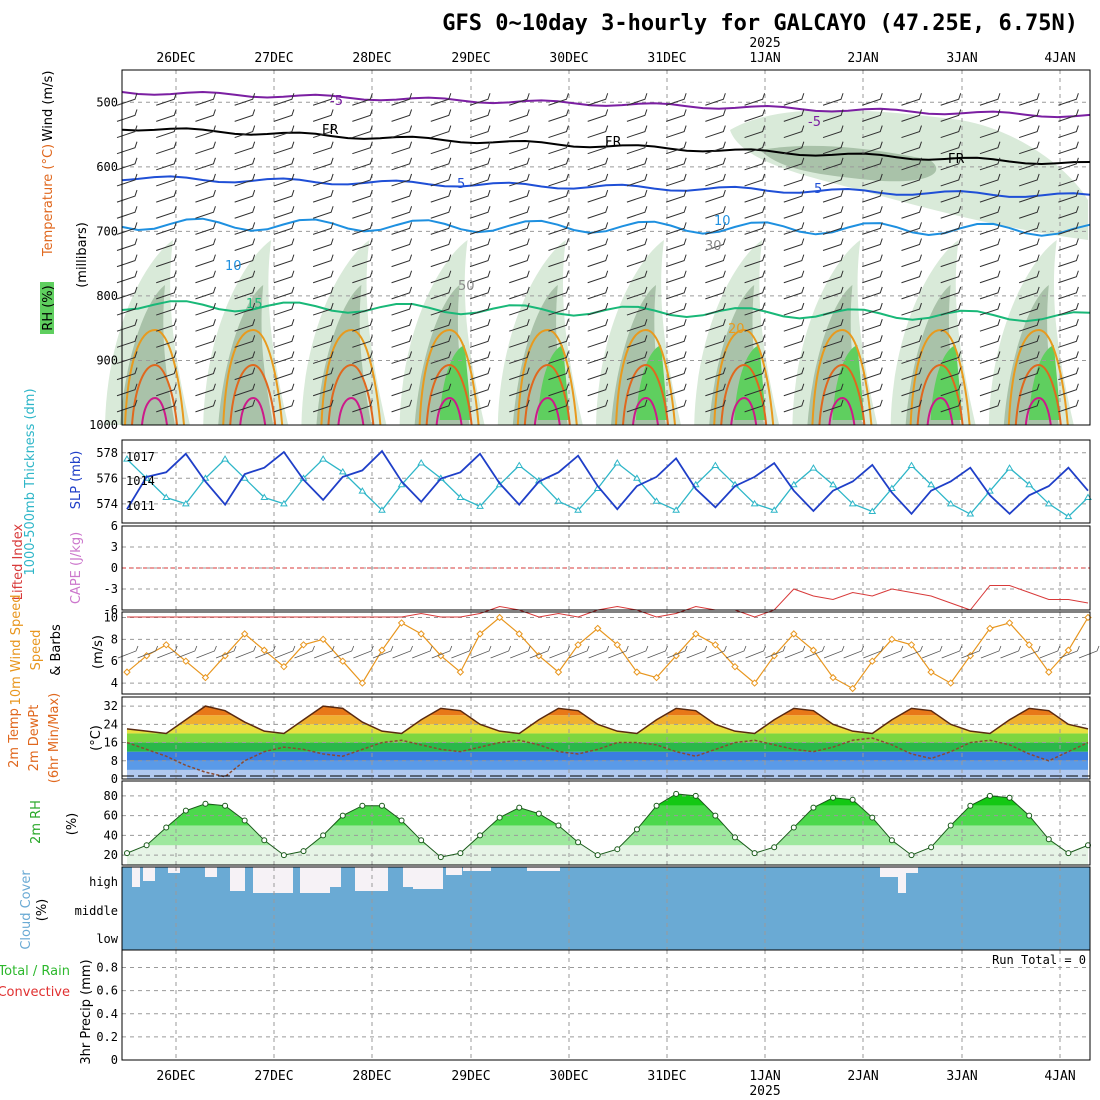 The height and width of the screenshot is (1100, 1100). What do you see at coordinates (76, 480) in the screenshot?
I see `slp-axis-label: SLP (mb)` at bounding box center [76, 480].